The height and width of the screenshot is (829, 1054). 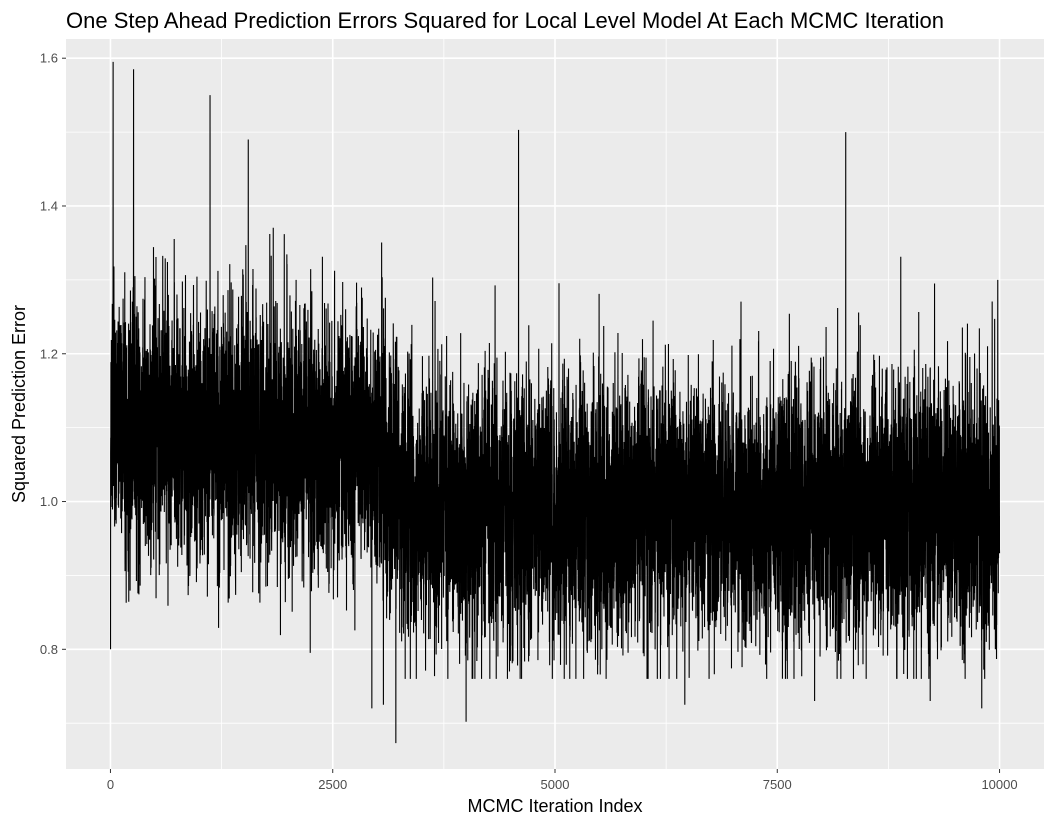 What do you see at coordinates (332, 784) in the screenshot?
I see `x-tick-label: 2500` at bounding box center [332, 784].